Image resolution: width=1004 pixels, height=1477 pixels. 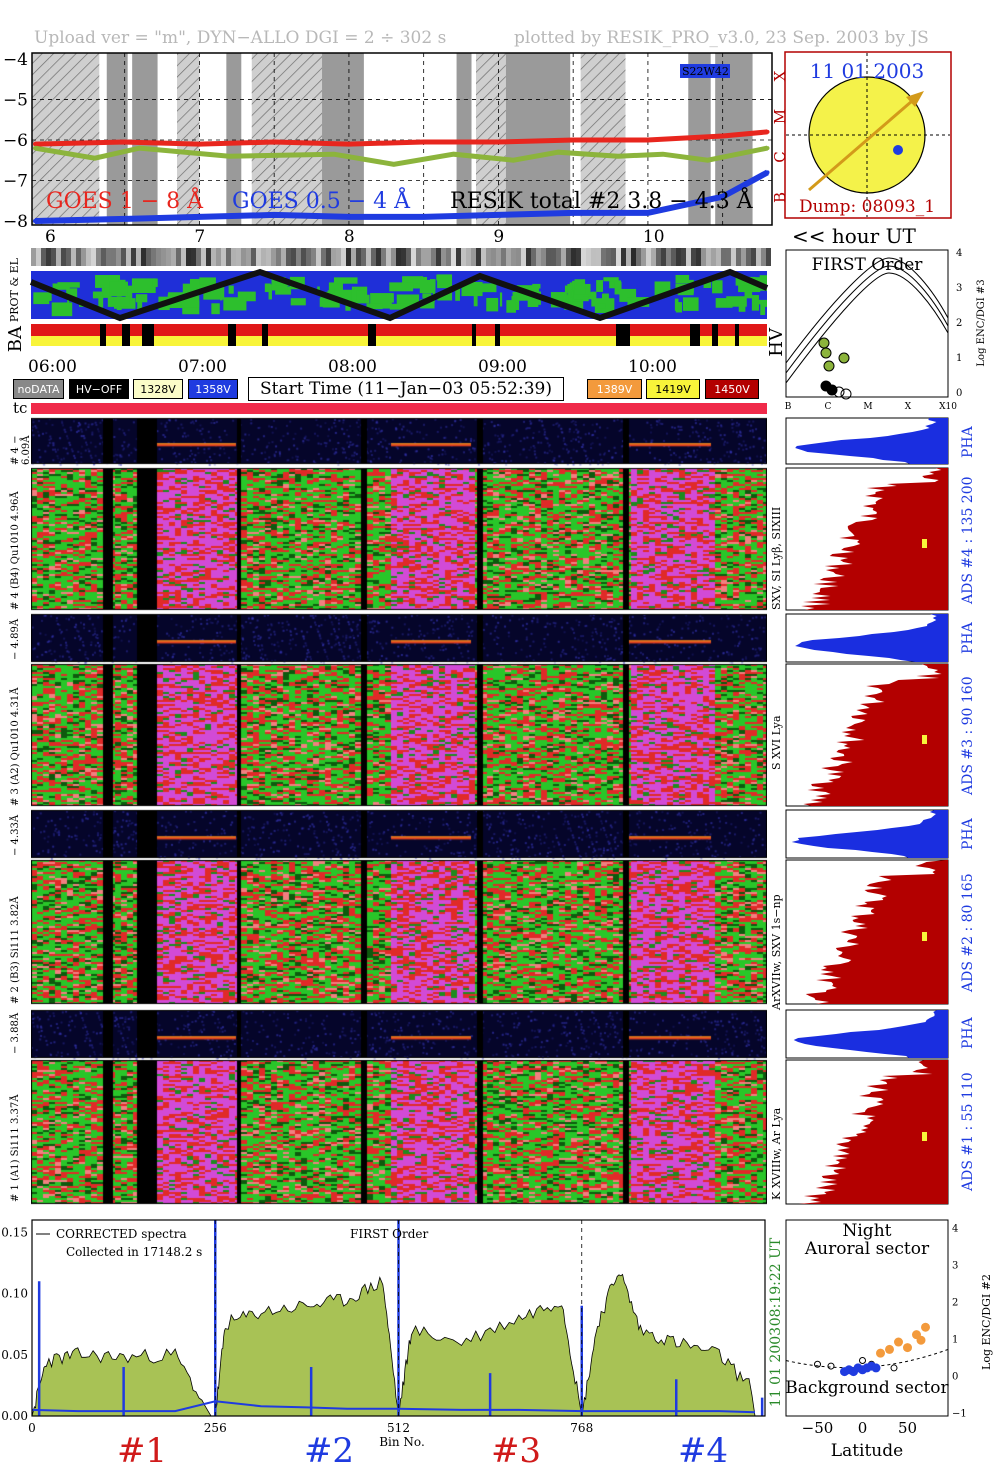 I want to click on time-tick: 09:00, so click(x=502, y=367).